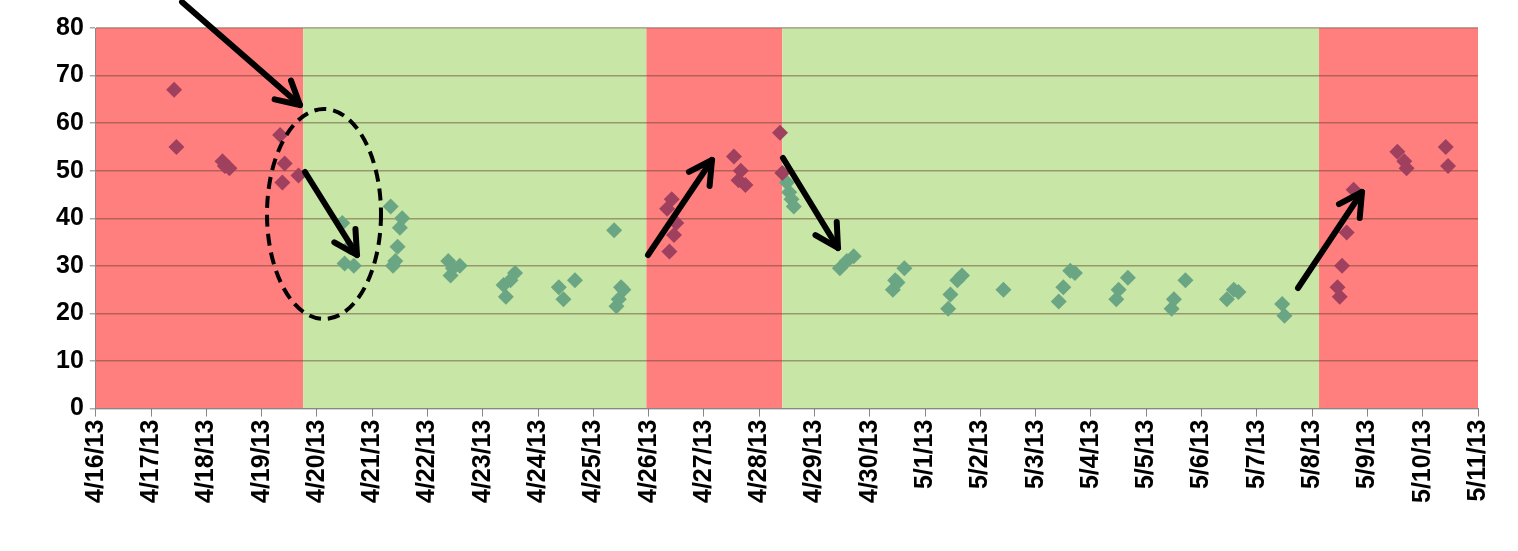  Describe the element at coordinates (536, 461) in the screenshot. I see `x-tick-label: 4/24/13` at that location.